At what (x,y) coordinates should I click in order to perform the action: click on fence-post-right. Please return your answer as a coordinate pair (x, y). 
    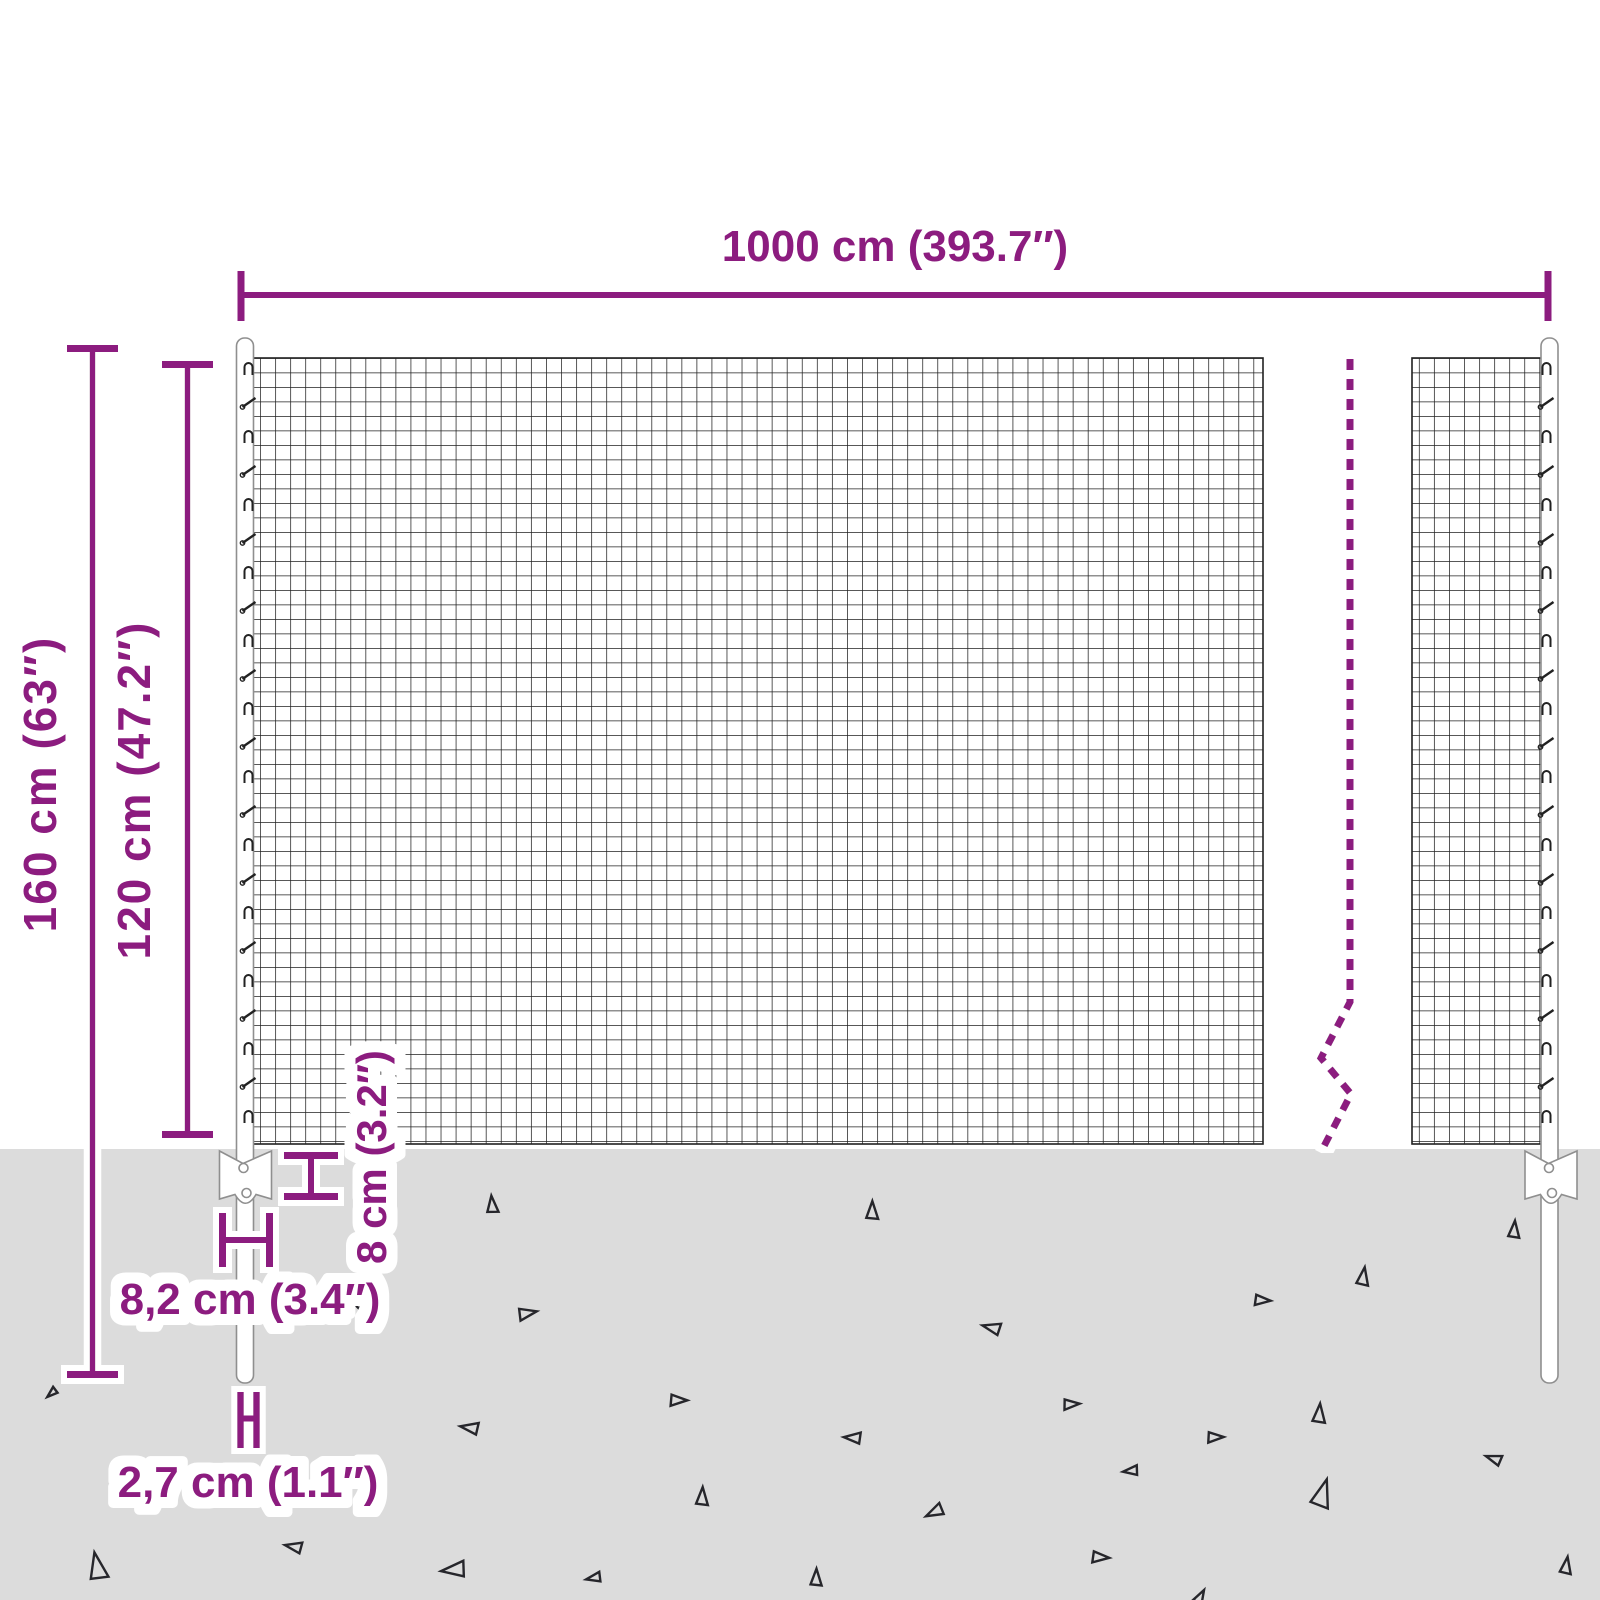
    Looking at the image, I should click on (1549, 860).